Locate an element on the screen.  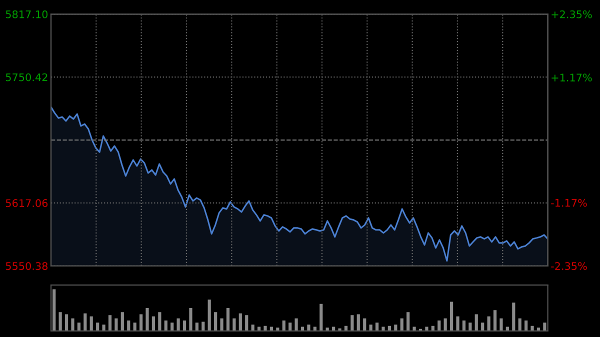
y2-tick-label: -1.17% is located at coordinates (569, 202).